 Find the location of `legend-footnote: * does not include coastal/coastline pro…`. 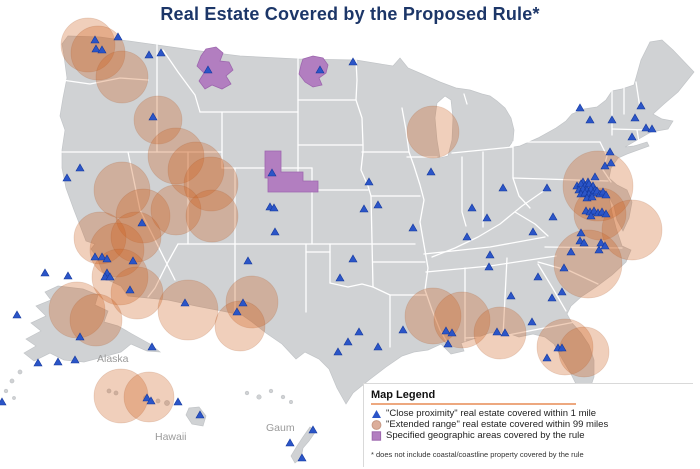

legend-footnote: * does not include coastal/coastline pro… is located at coordinates (477, 454).